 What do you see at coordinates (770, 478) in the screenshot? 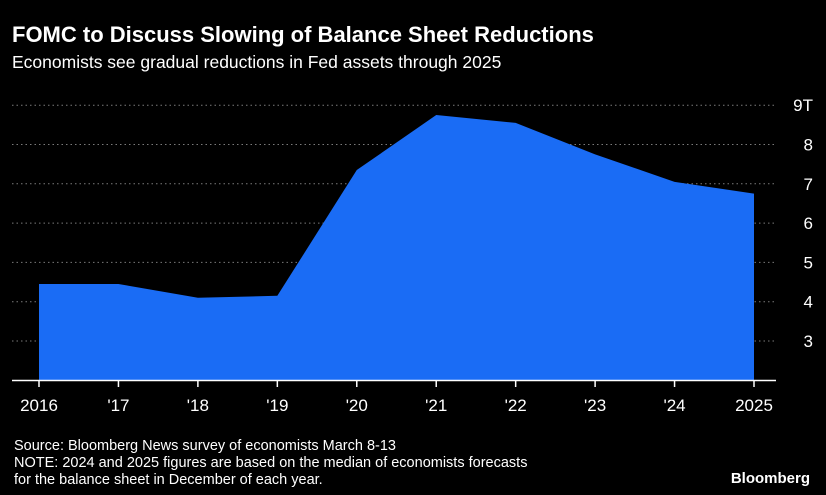
I see `bloomberg-logo: Bloomberg` at bounding box center [770, 478].